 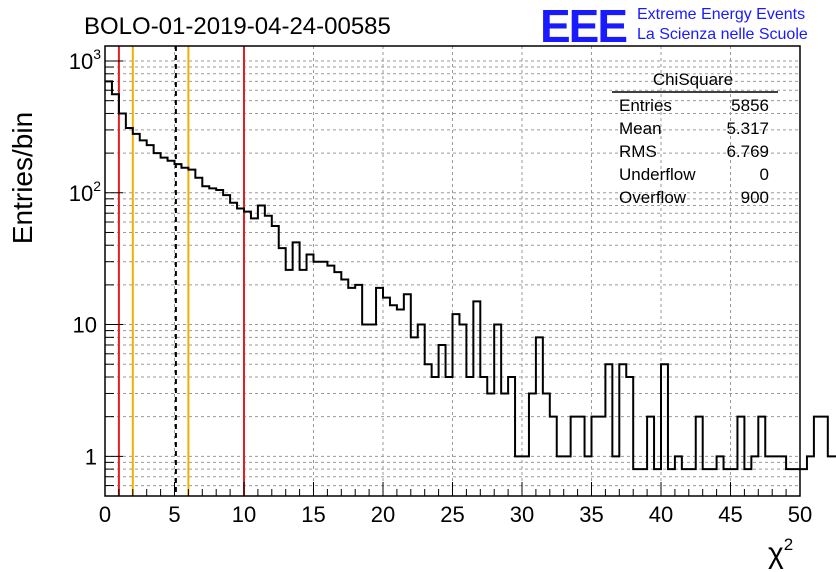 I want to click on chart-title: BOLO-01-2019-04-24-00585, so click(x=237, y=26).